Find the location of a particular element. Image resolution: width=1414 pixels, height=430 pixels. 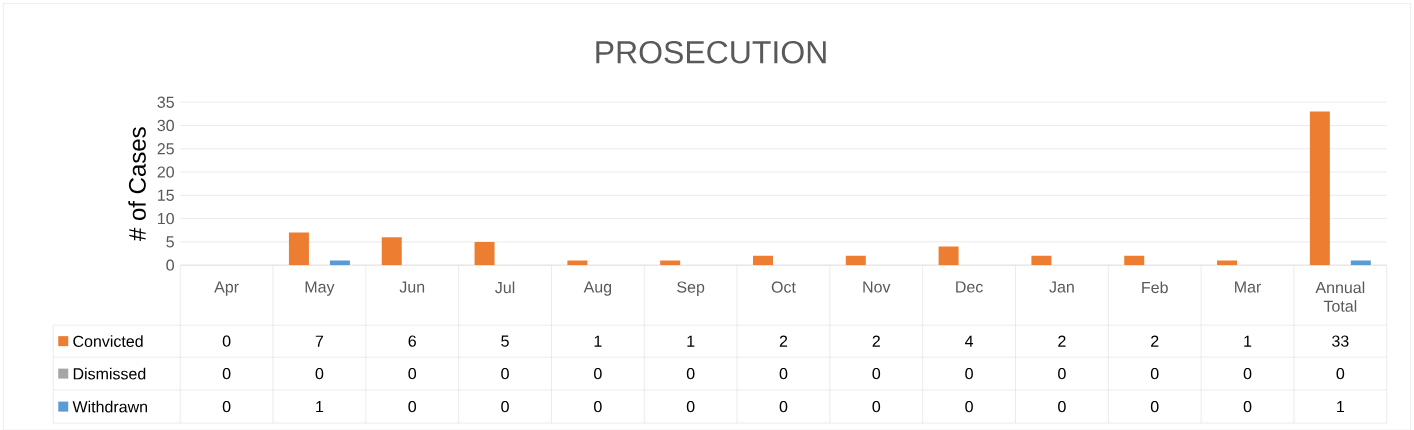

x-tick-label: Dec is located at coordinates (969, 287).